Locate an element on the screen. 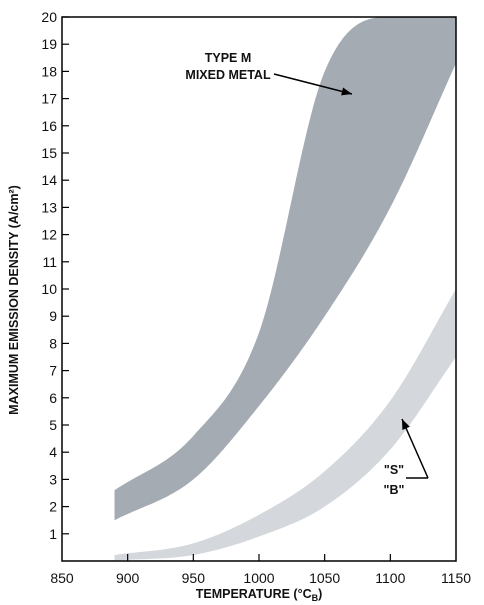 This screenshot has height=605, width=484. x-tick-label: 1100 is located at coordinates (390, 578).